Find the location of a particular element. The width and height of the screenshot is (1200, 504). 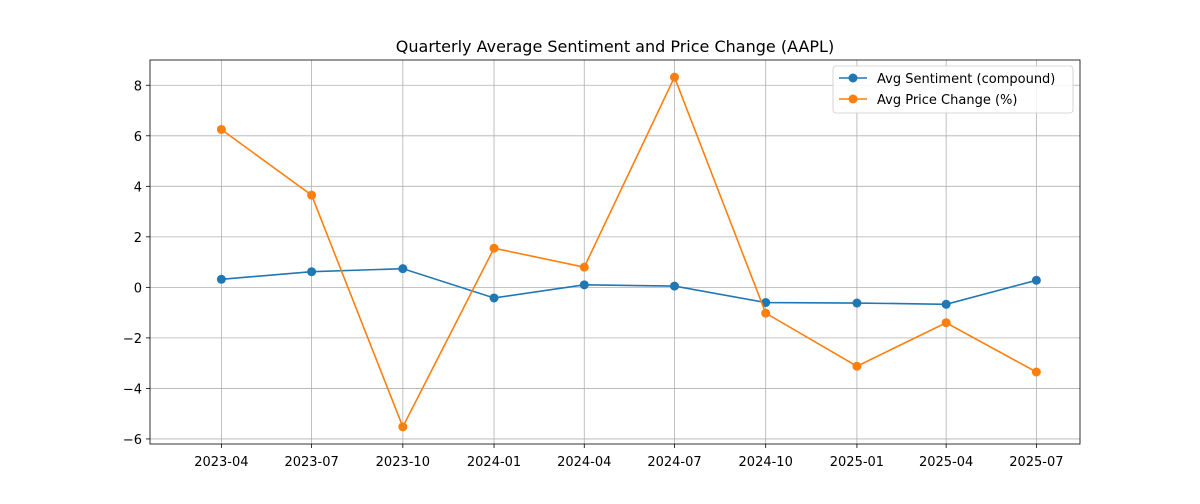

x-tick-label: 2023-07 is located at coordinates (311, 462).